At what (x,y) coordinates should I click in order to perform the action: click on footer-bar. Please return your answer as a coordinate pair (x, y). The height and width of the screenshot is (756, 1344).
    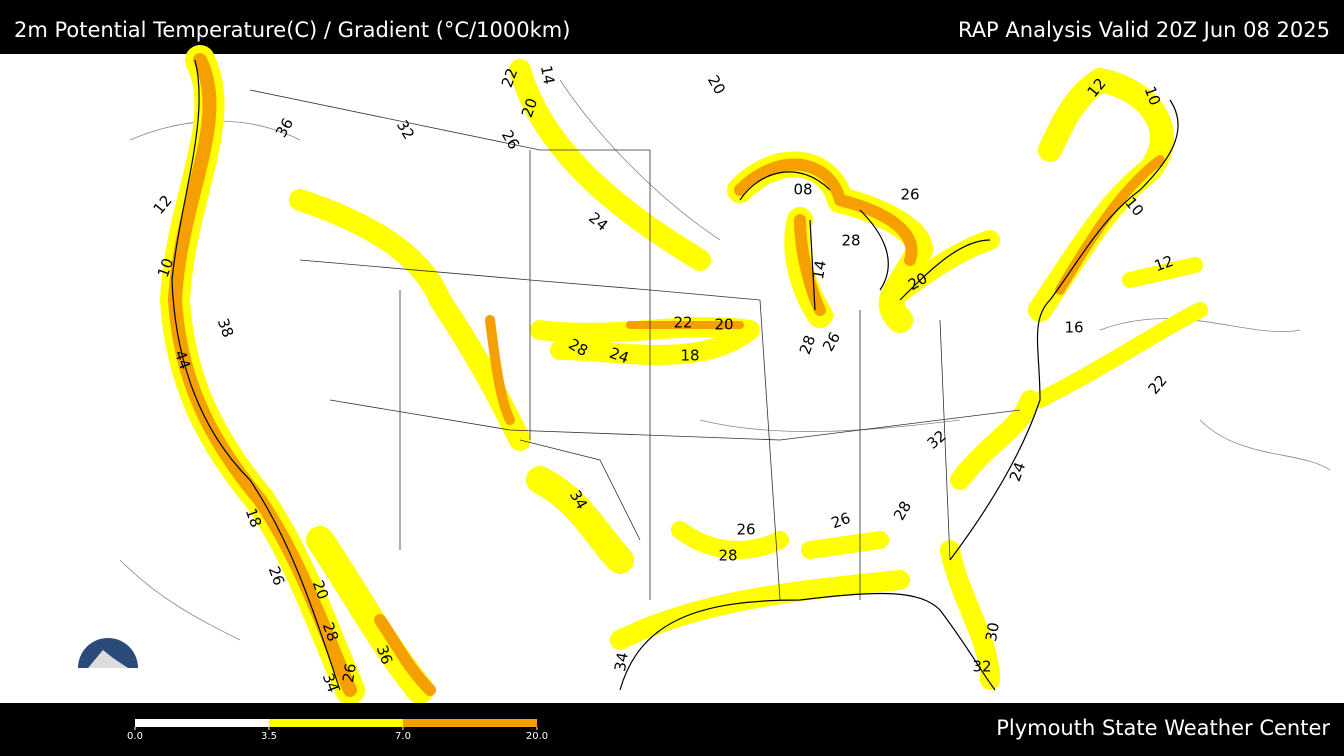
    Looking at the image, I should click on (672, 729).